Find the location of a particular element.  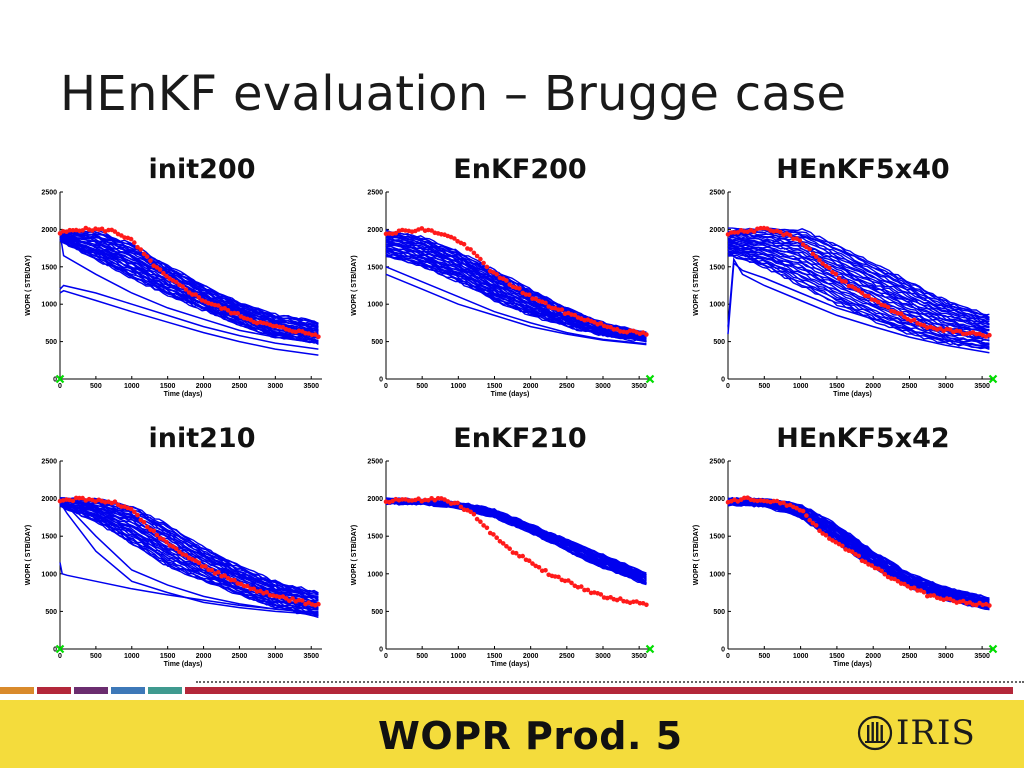

x-tick-label: 2000 is located at coordinates (204, 656).